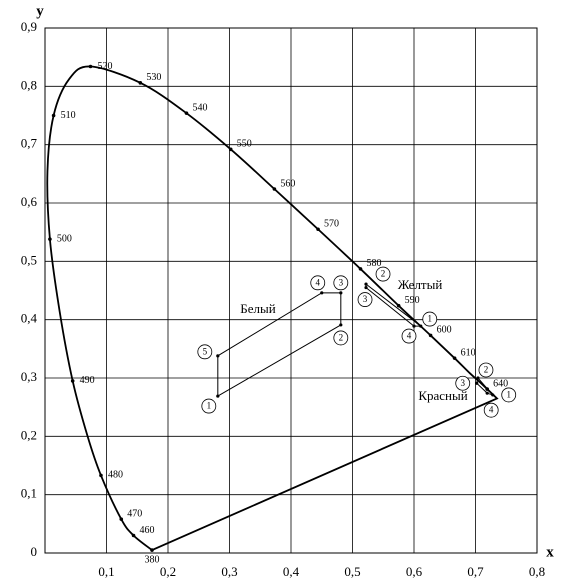  What do you see at coordinates (500, 383) in the screenshot?
I see `wavelength-label: 640` at bounding box center [500, 383].